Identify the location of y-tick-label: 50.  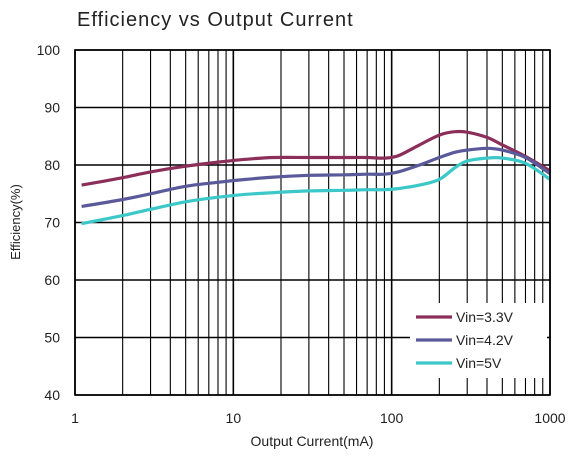
(52, 338).